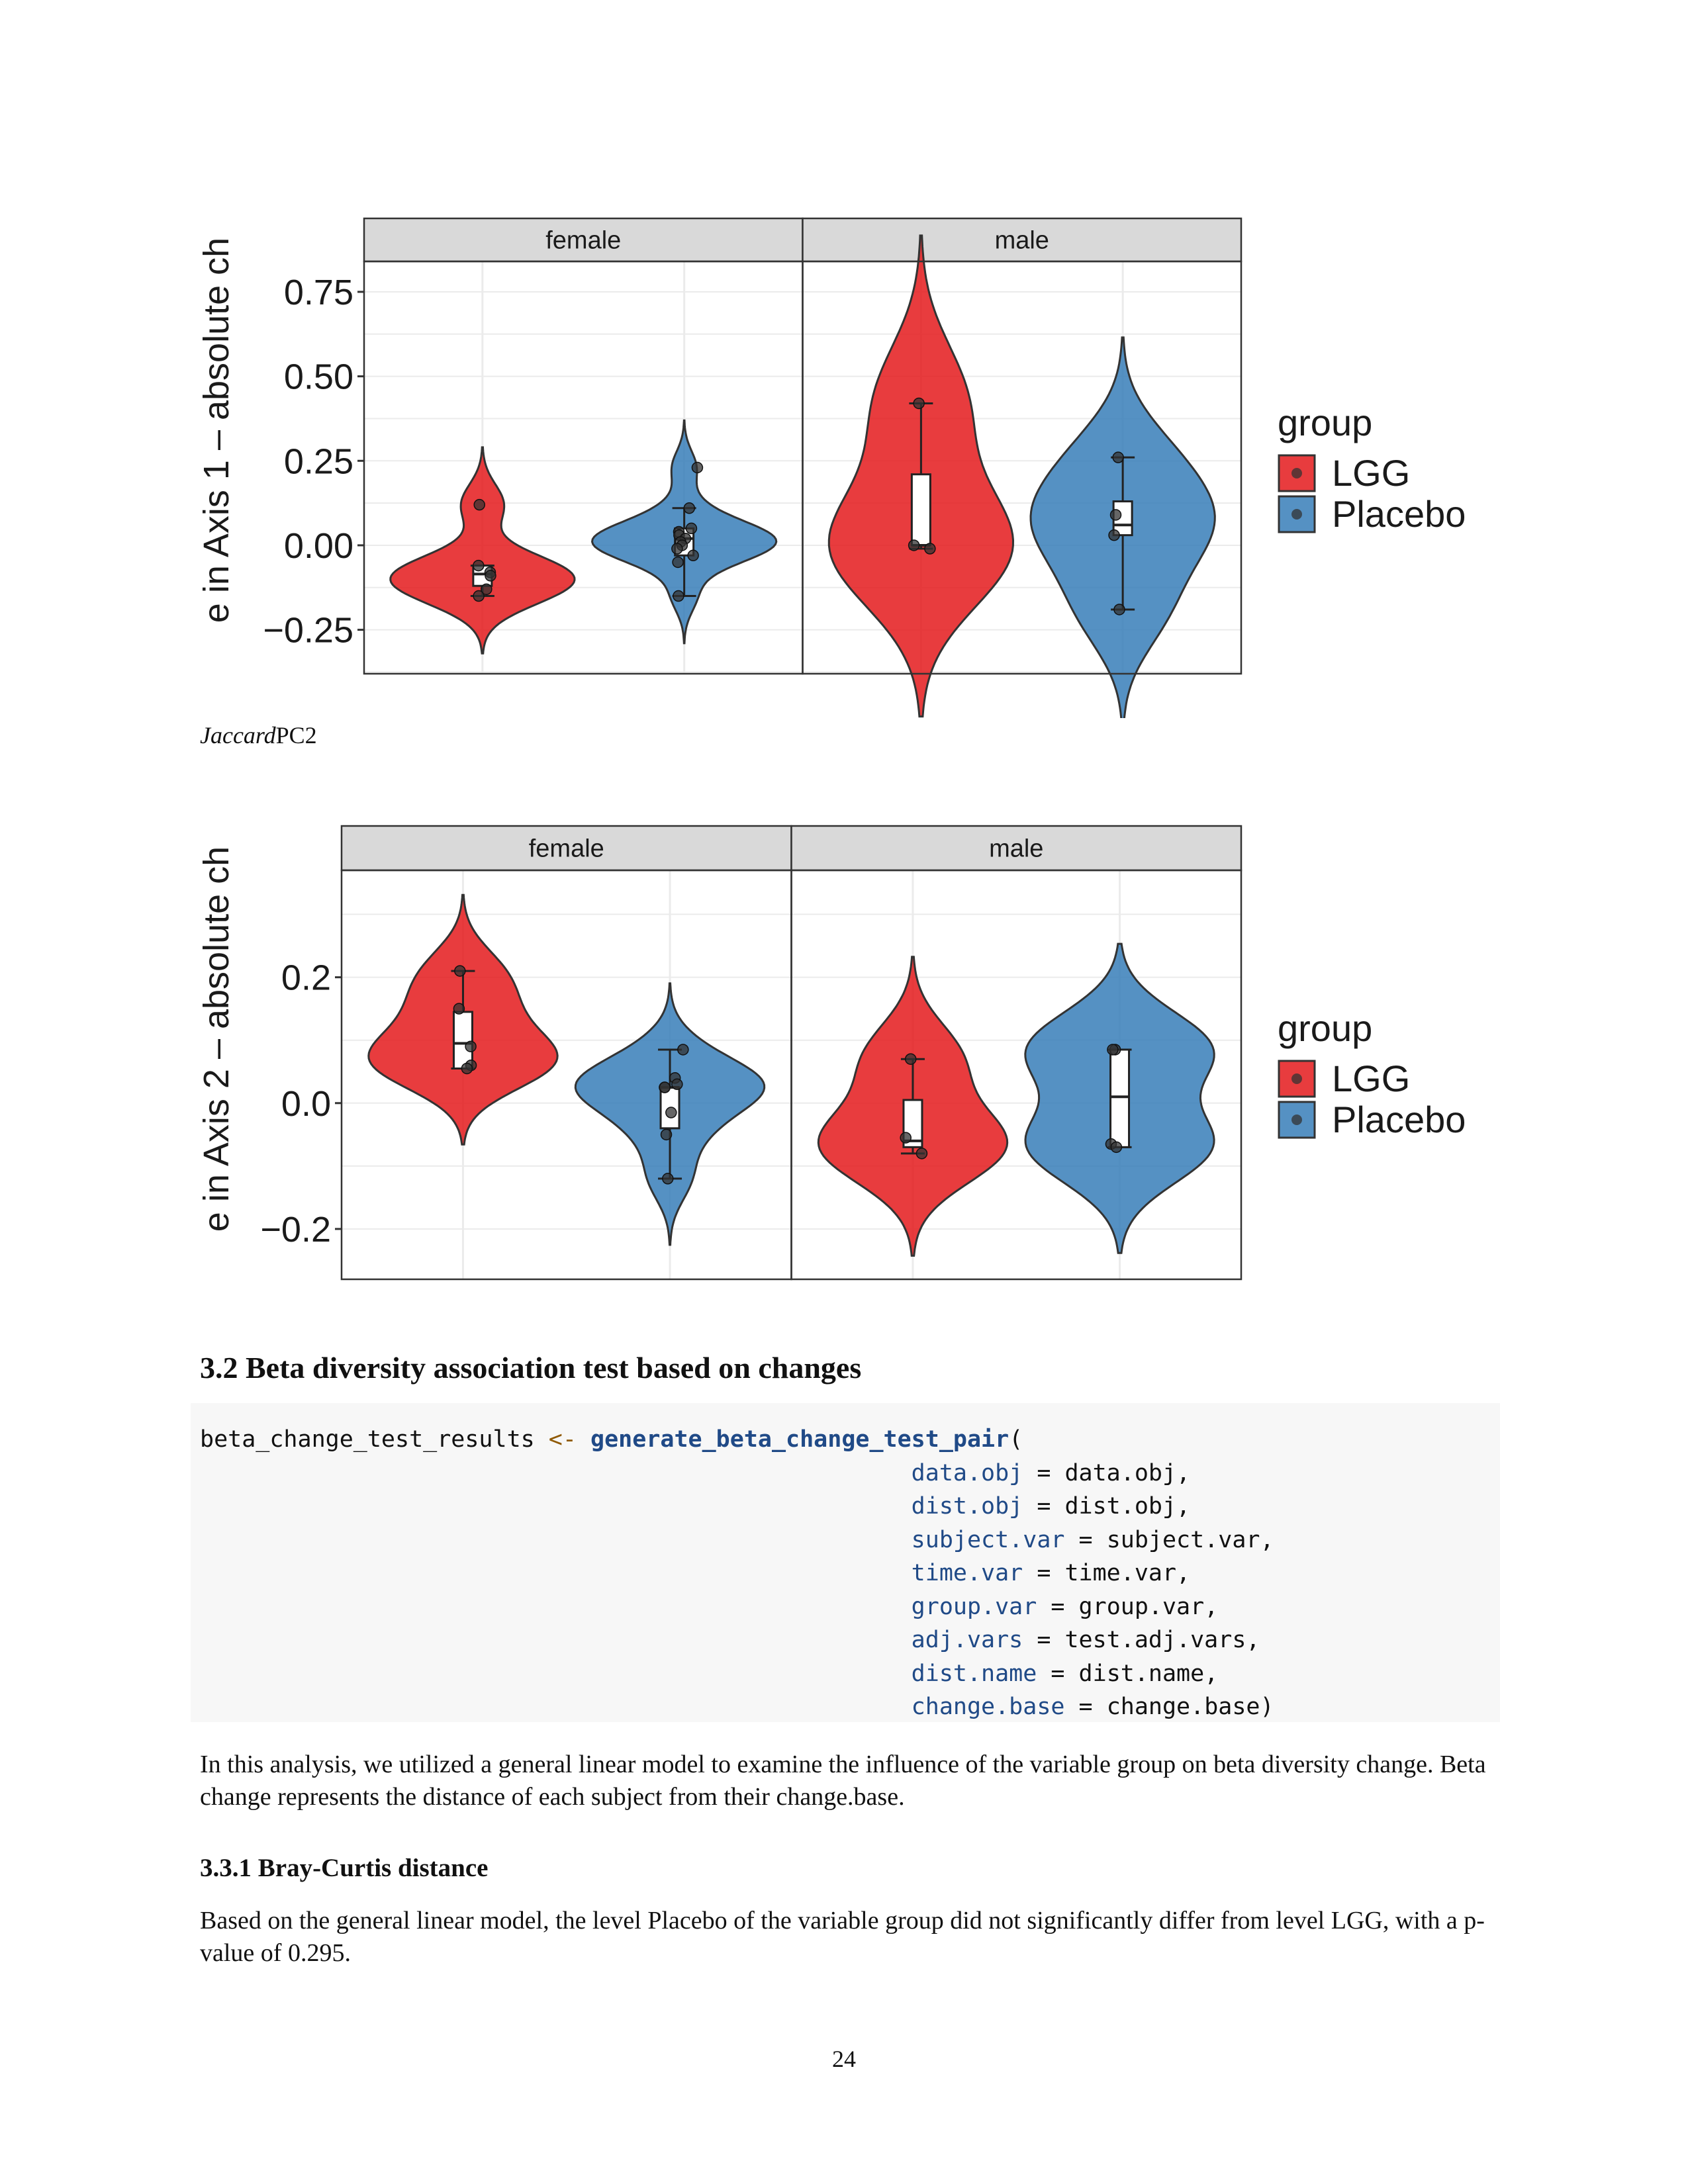 Image resolution: width=1688 pixels, height=2184 pixels. Describe the element at coordinates (344, 1868) in the screenshot. I see `subsection-heading: 3.3.1 Bray-Curtis distance` at that location.